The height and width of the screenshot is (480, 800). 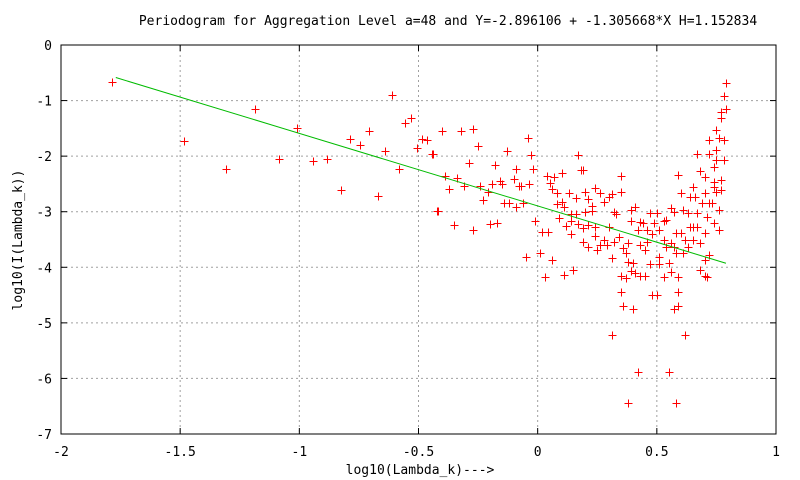 I want to click on x-tick-label: -0.5, so click(x=418, y=452).